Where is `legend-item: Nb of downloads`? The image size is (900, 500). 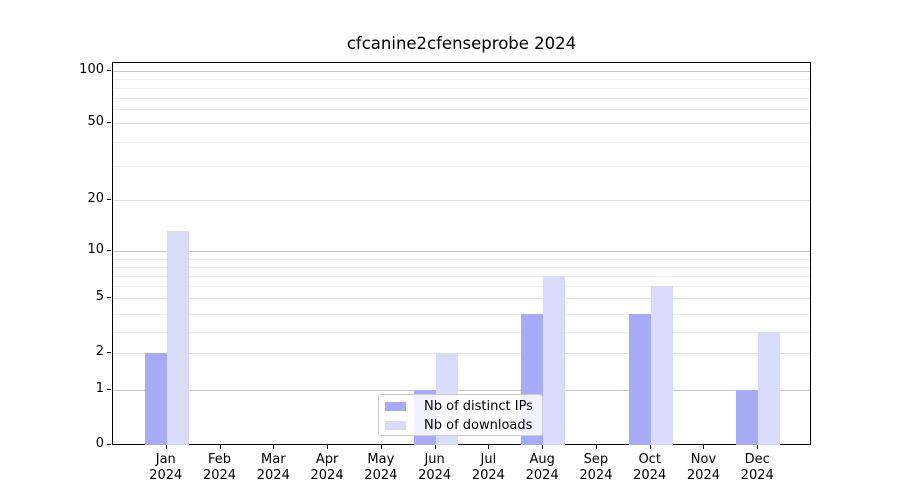
legend-item: Nb of downloads is located at coordinates (460, 425).